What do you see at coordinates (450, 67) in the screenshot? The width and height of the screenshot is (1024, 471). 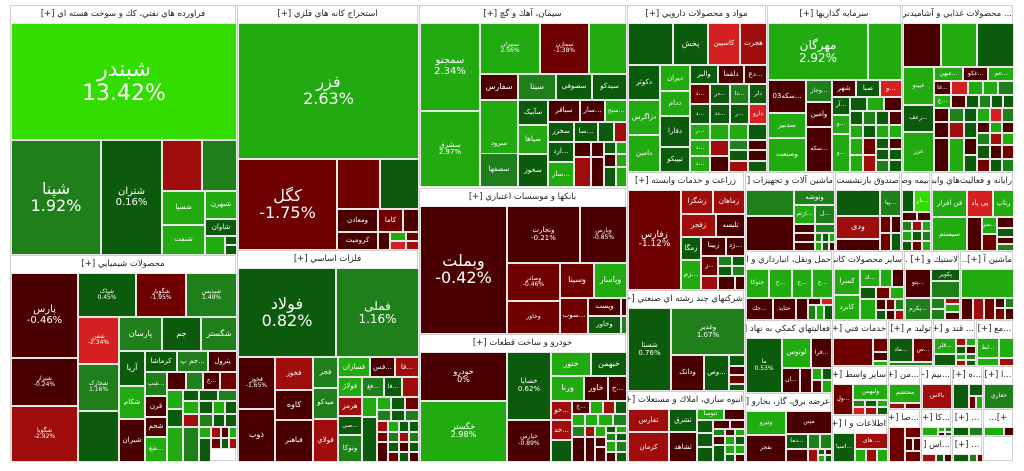 I see `stock-tile: سمجنو 2.34%` at bounding box center [450, 67].